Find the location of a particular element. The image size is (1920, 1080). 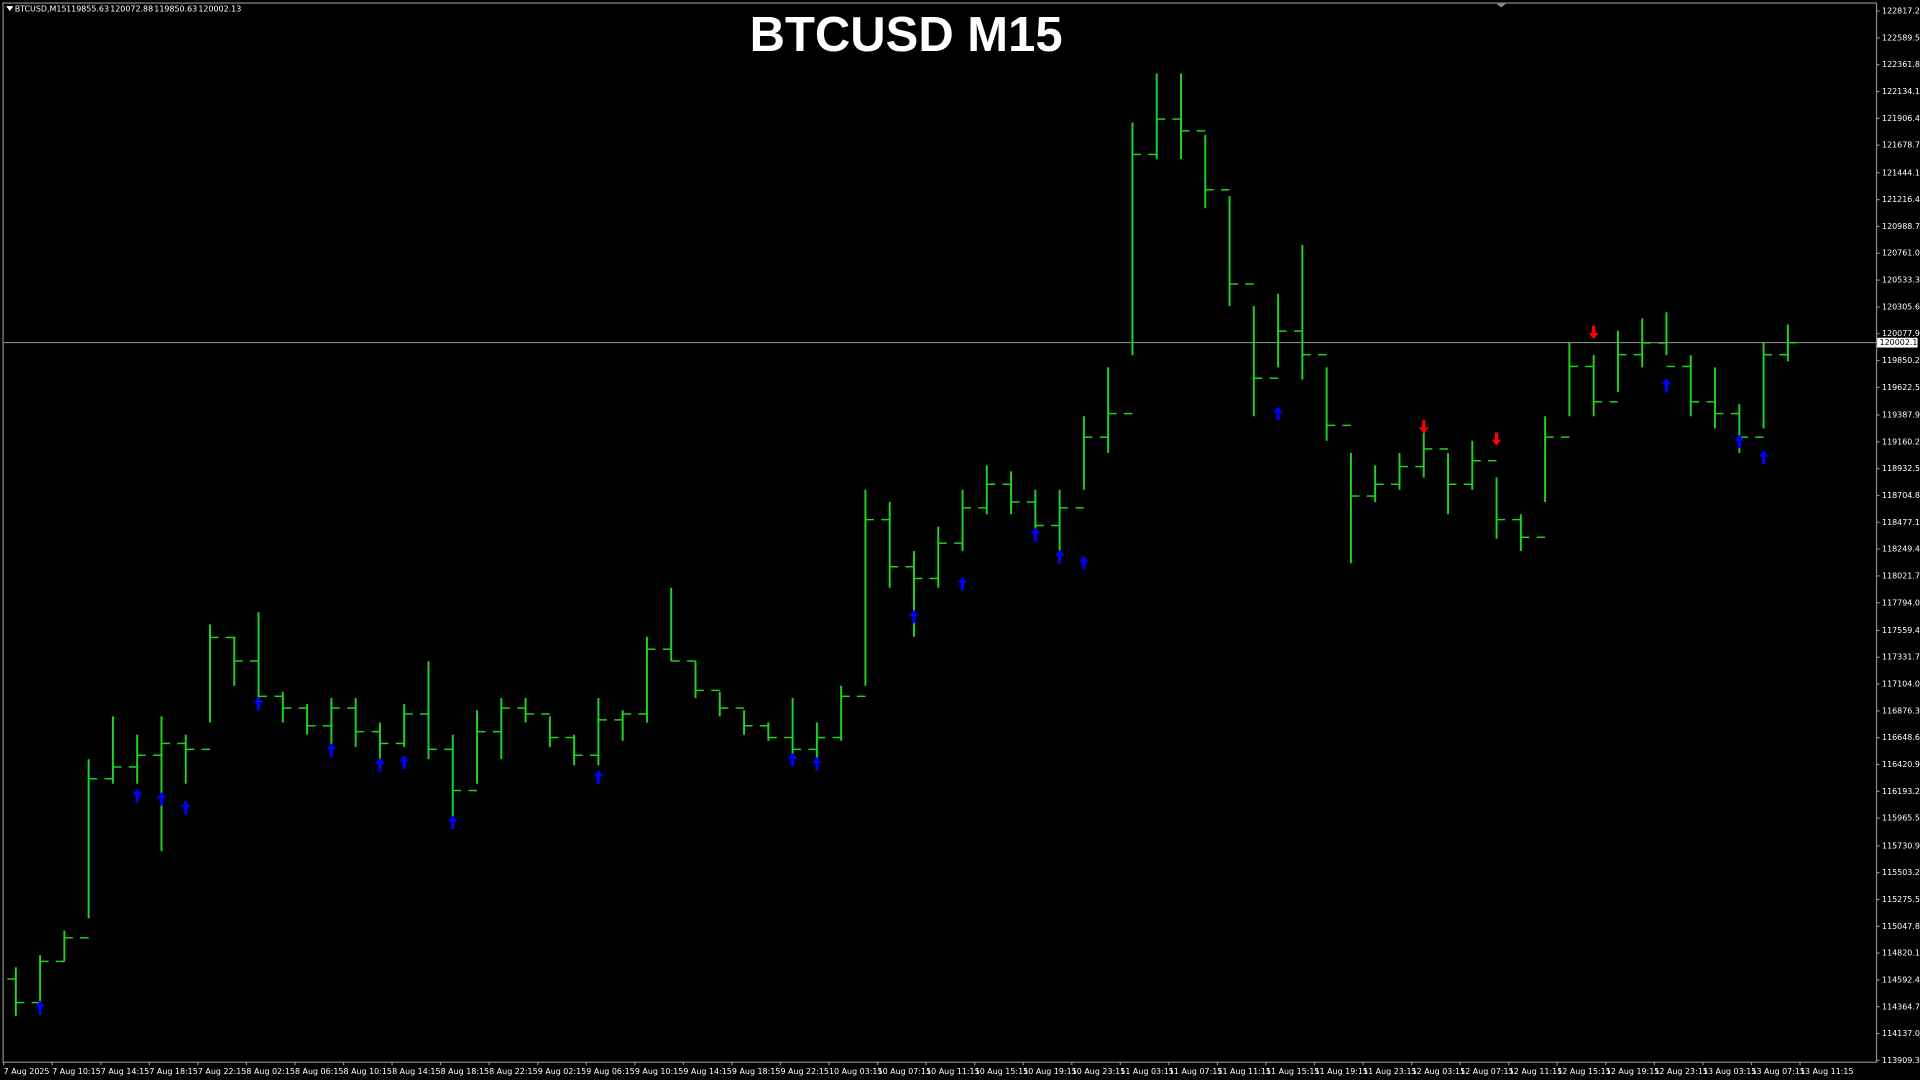

x-tick-label: 9 Aug 14:15 is located at coordinates (707, 1071).